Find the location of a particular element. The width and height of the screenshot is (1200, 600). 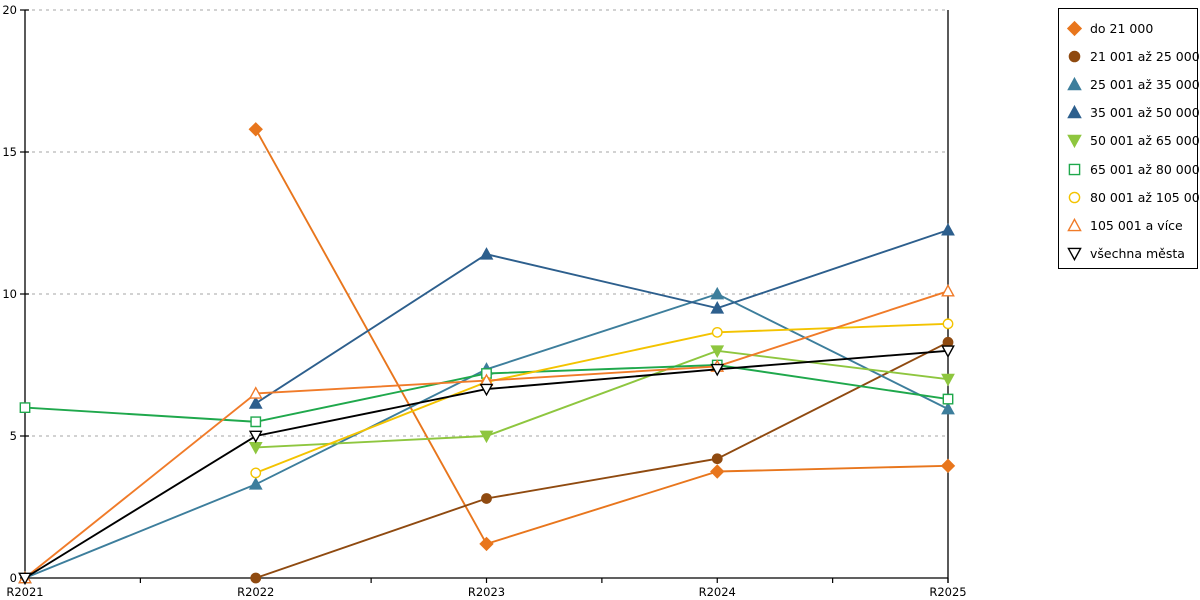

legend-item: 25 001 až 35 000 is located at coordinates (1133, 84).